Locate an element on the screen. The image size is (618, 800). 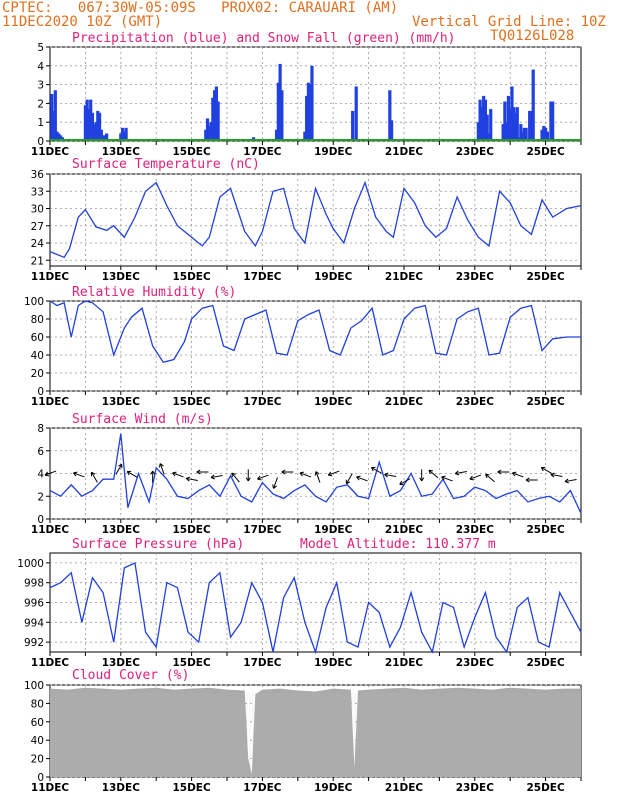
panel-1-ytick-1: 1 is located at coordinates (40, 123).